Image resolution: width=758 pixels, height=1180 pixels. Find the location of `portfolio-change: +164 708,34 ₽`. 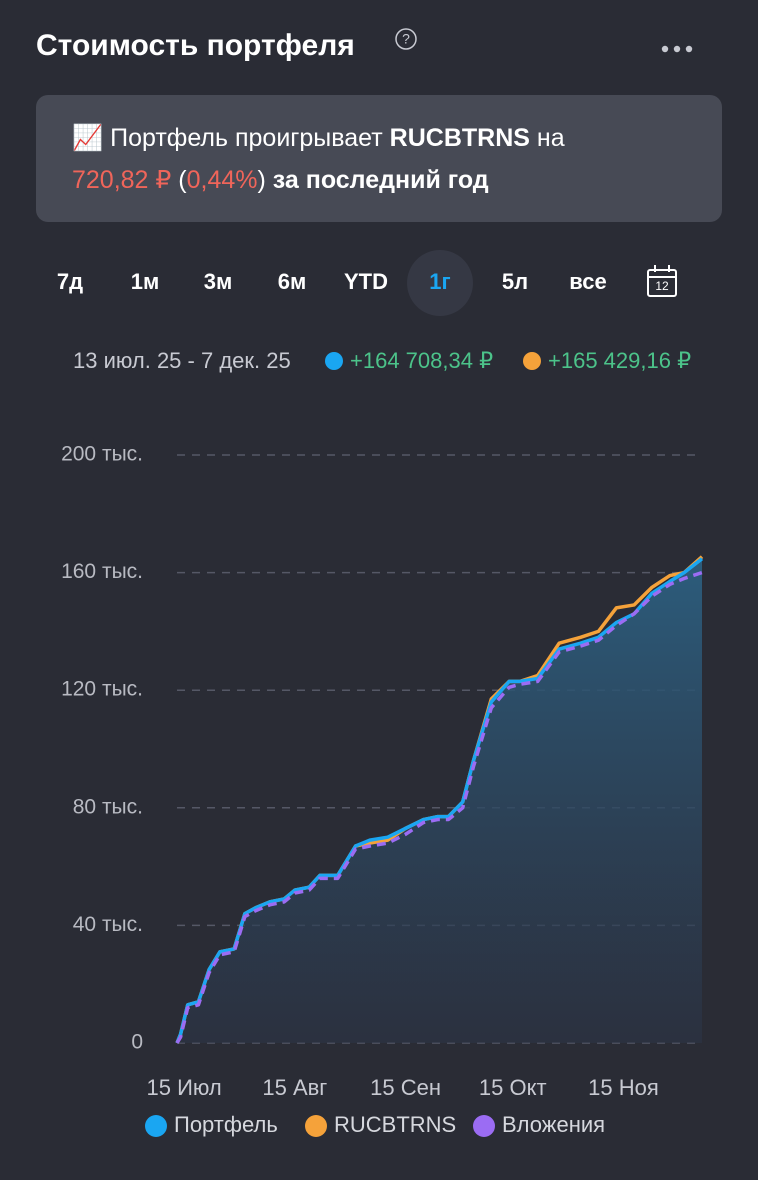

portfolio-change: +164 708,34 ₽ is located at coordinates (421, 360).